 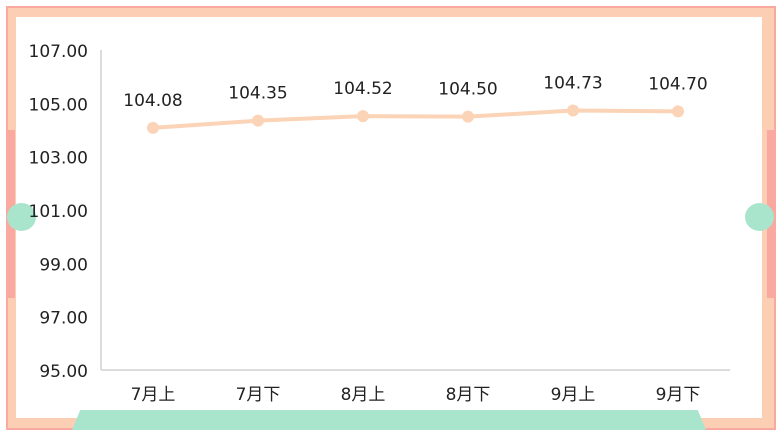 I want to click on data-label: 104.52, so click(x=362, y=89).